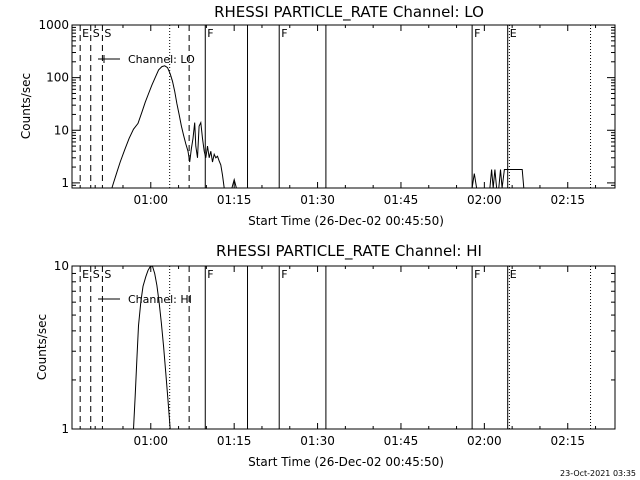 The image size is (640, 480). What do you see at coordinates (349, 251) in the screenshot?
I see `chart-title-hi: RHESSI PARTICLE_RATE Channel: HI` at bounding box center [349, 251].